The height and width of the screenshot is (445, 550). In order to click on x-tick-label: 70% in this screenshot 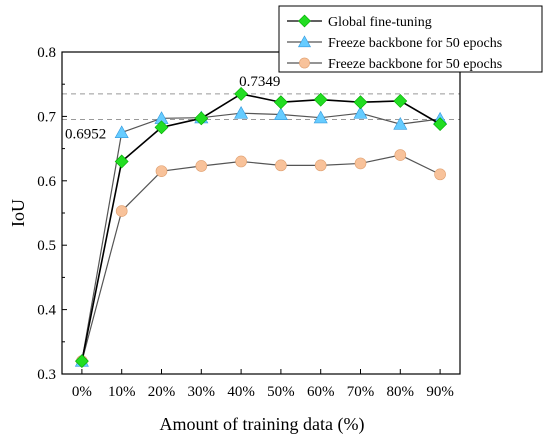, I will do `click(361, 392)`.